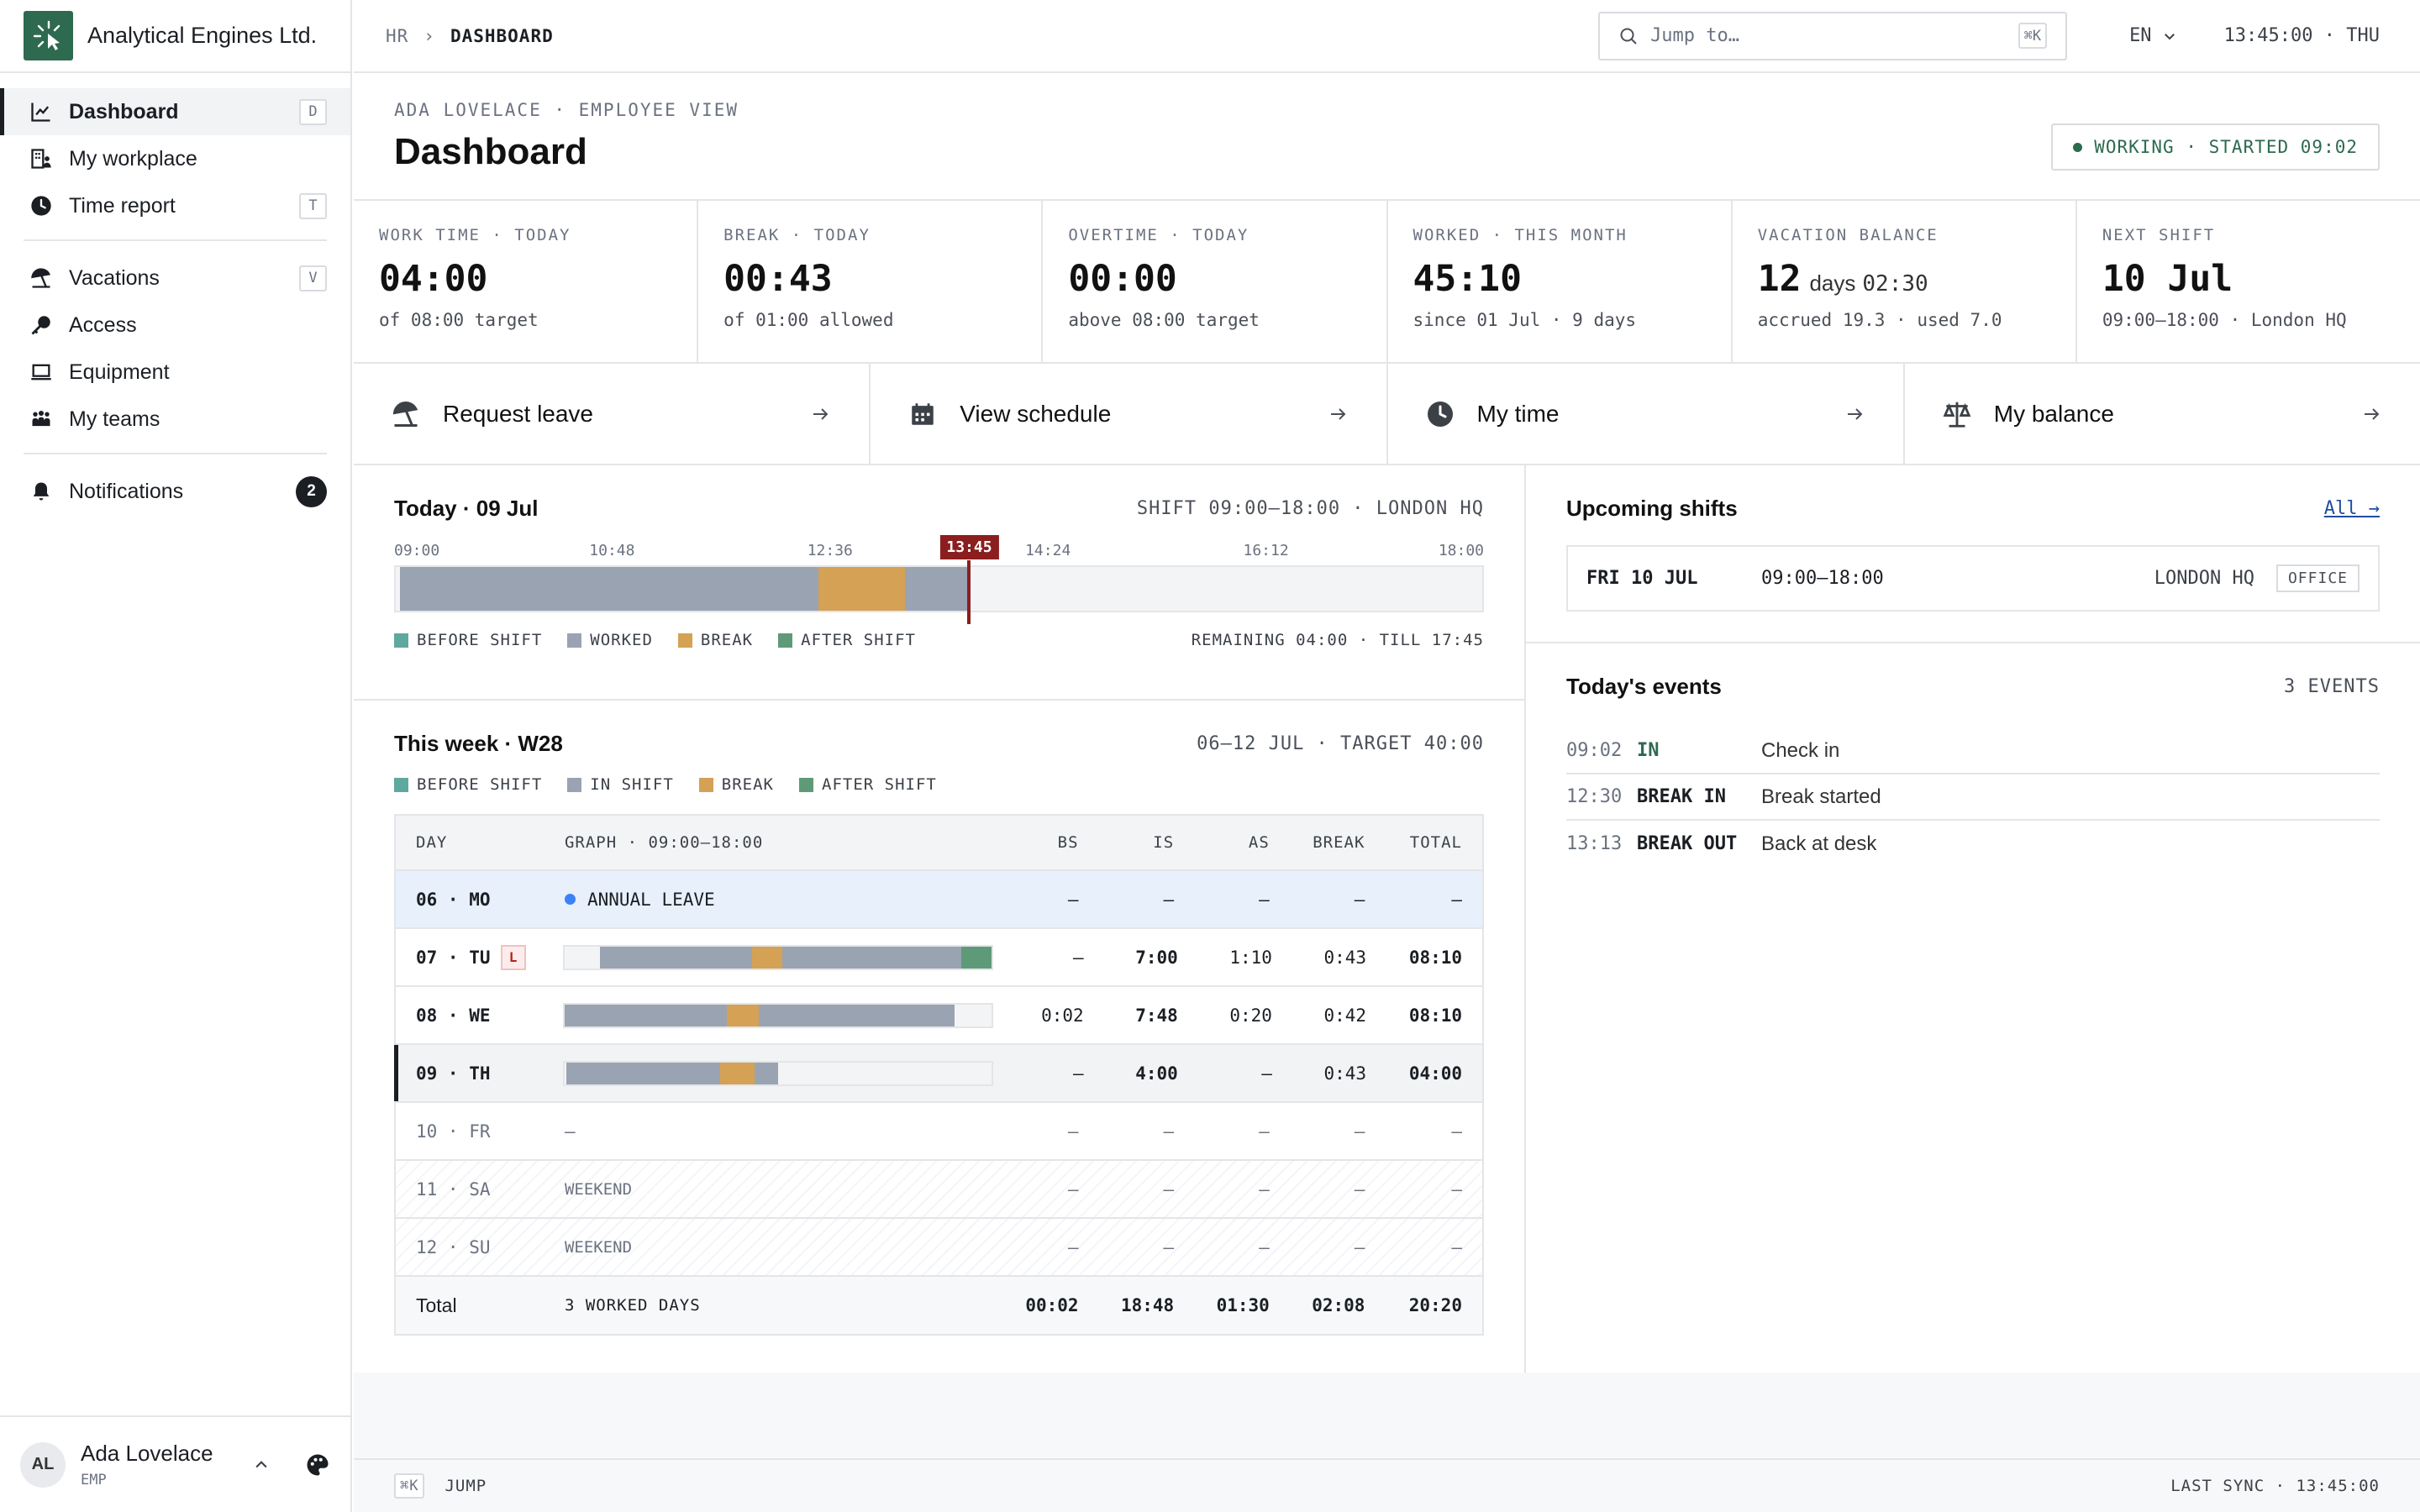  I want to click on user-role: EMP, so click(94, 1480).